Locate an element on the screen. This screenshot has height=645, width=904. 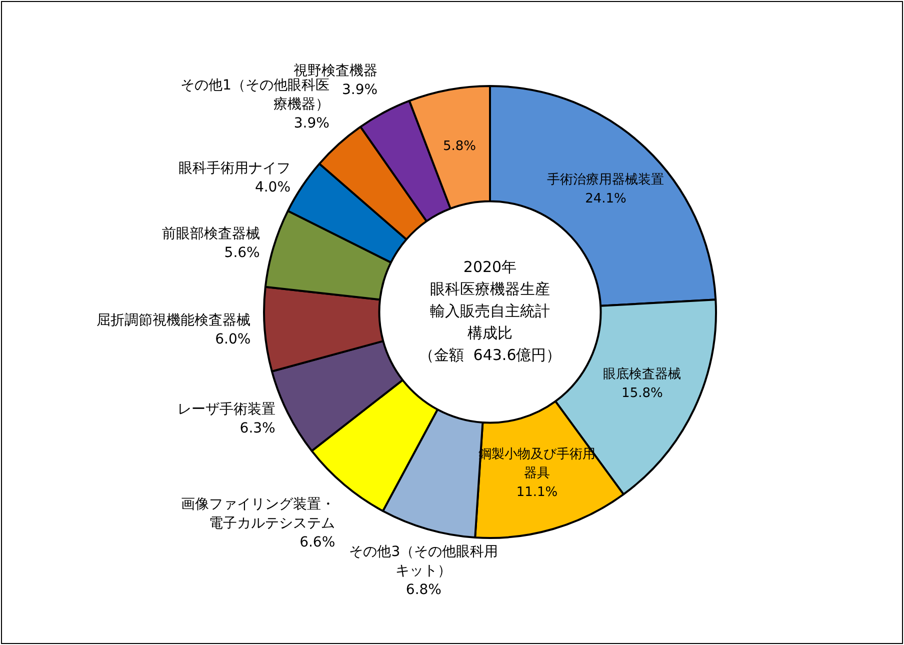
data-label: 6.3% is located at coordinates (258, 428).